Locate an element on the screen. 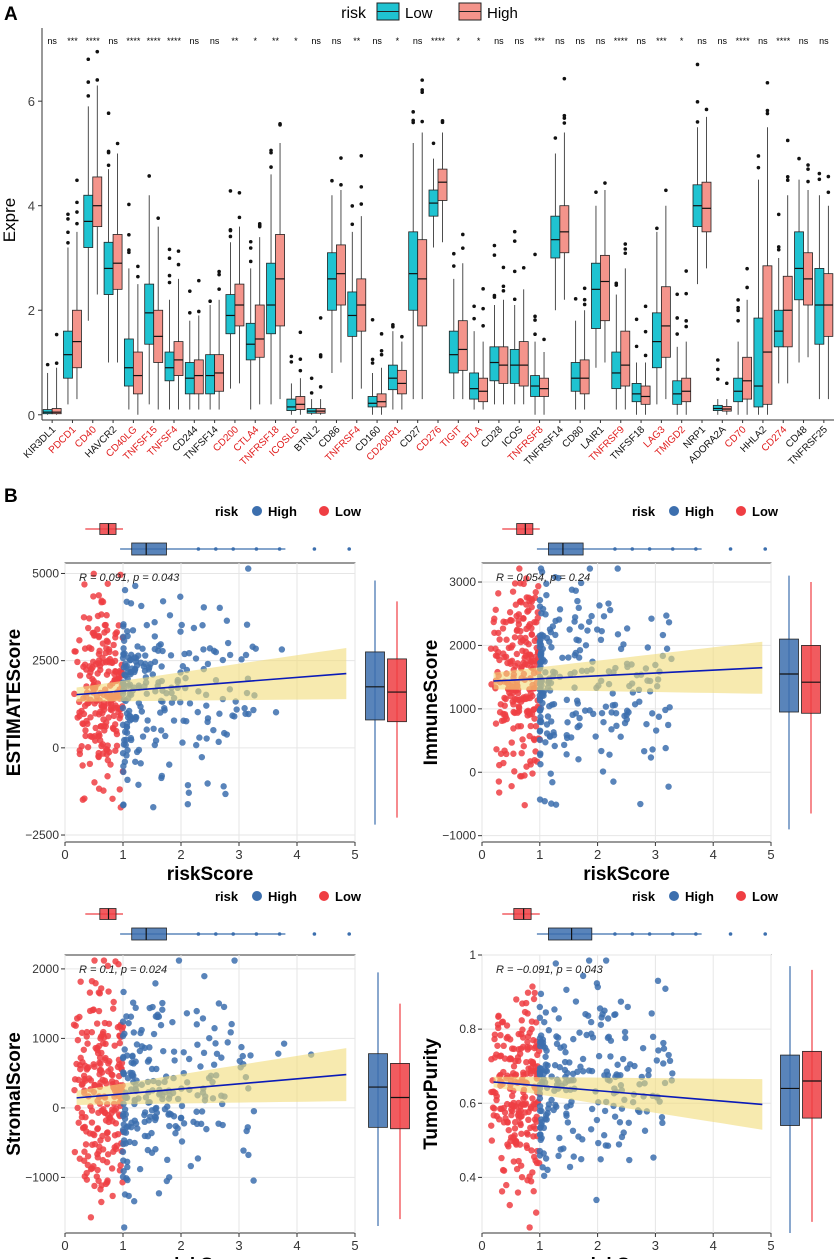 Image resolution: width=837 pixels, height=1259 pixels. x-tick-label: 2 is located at coordinates (180, 1245).